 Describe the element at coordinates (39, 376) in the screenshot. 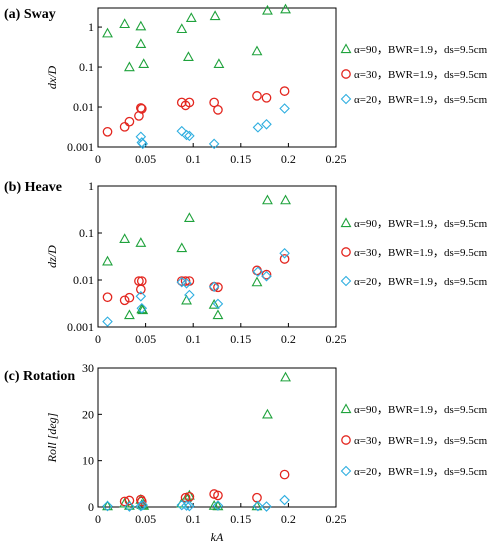

I see `panel-title: (c) Rotation` at that location.